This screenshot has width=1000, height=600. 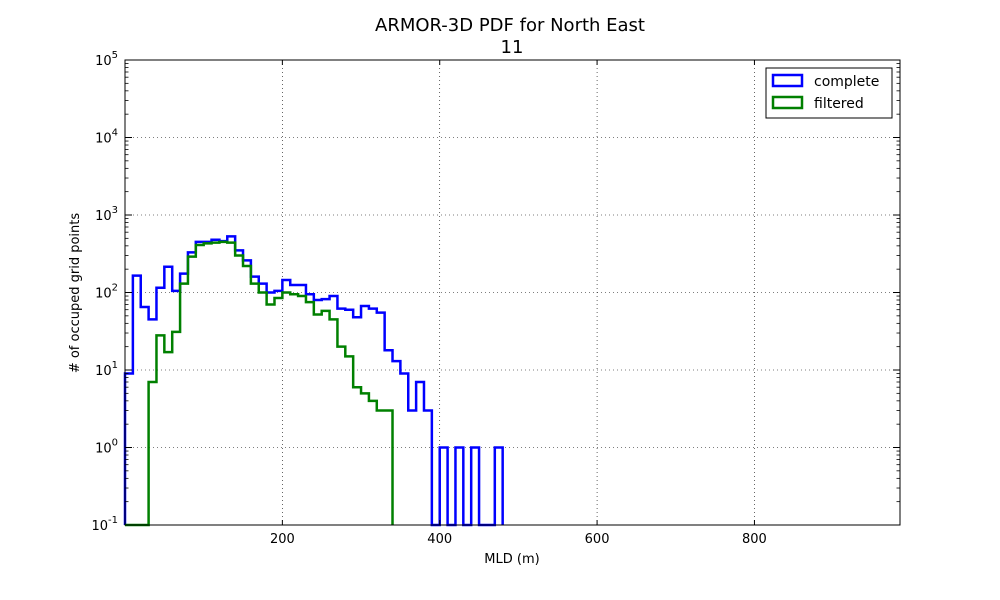 I want to click on y-tick-label: 10⁰, so click(x=106, y=447).